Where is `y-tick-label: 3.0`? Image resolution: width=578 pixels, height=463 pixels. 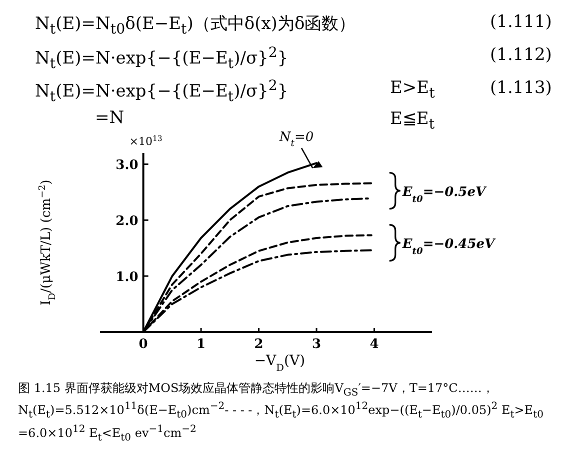 y-tick-label: 3.0 is located at coordinates (127, 166).